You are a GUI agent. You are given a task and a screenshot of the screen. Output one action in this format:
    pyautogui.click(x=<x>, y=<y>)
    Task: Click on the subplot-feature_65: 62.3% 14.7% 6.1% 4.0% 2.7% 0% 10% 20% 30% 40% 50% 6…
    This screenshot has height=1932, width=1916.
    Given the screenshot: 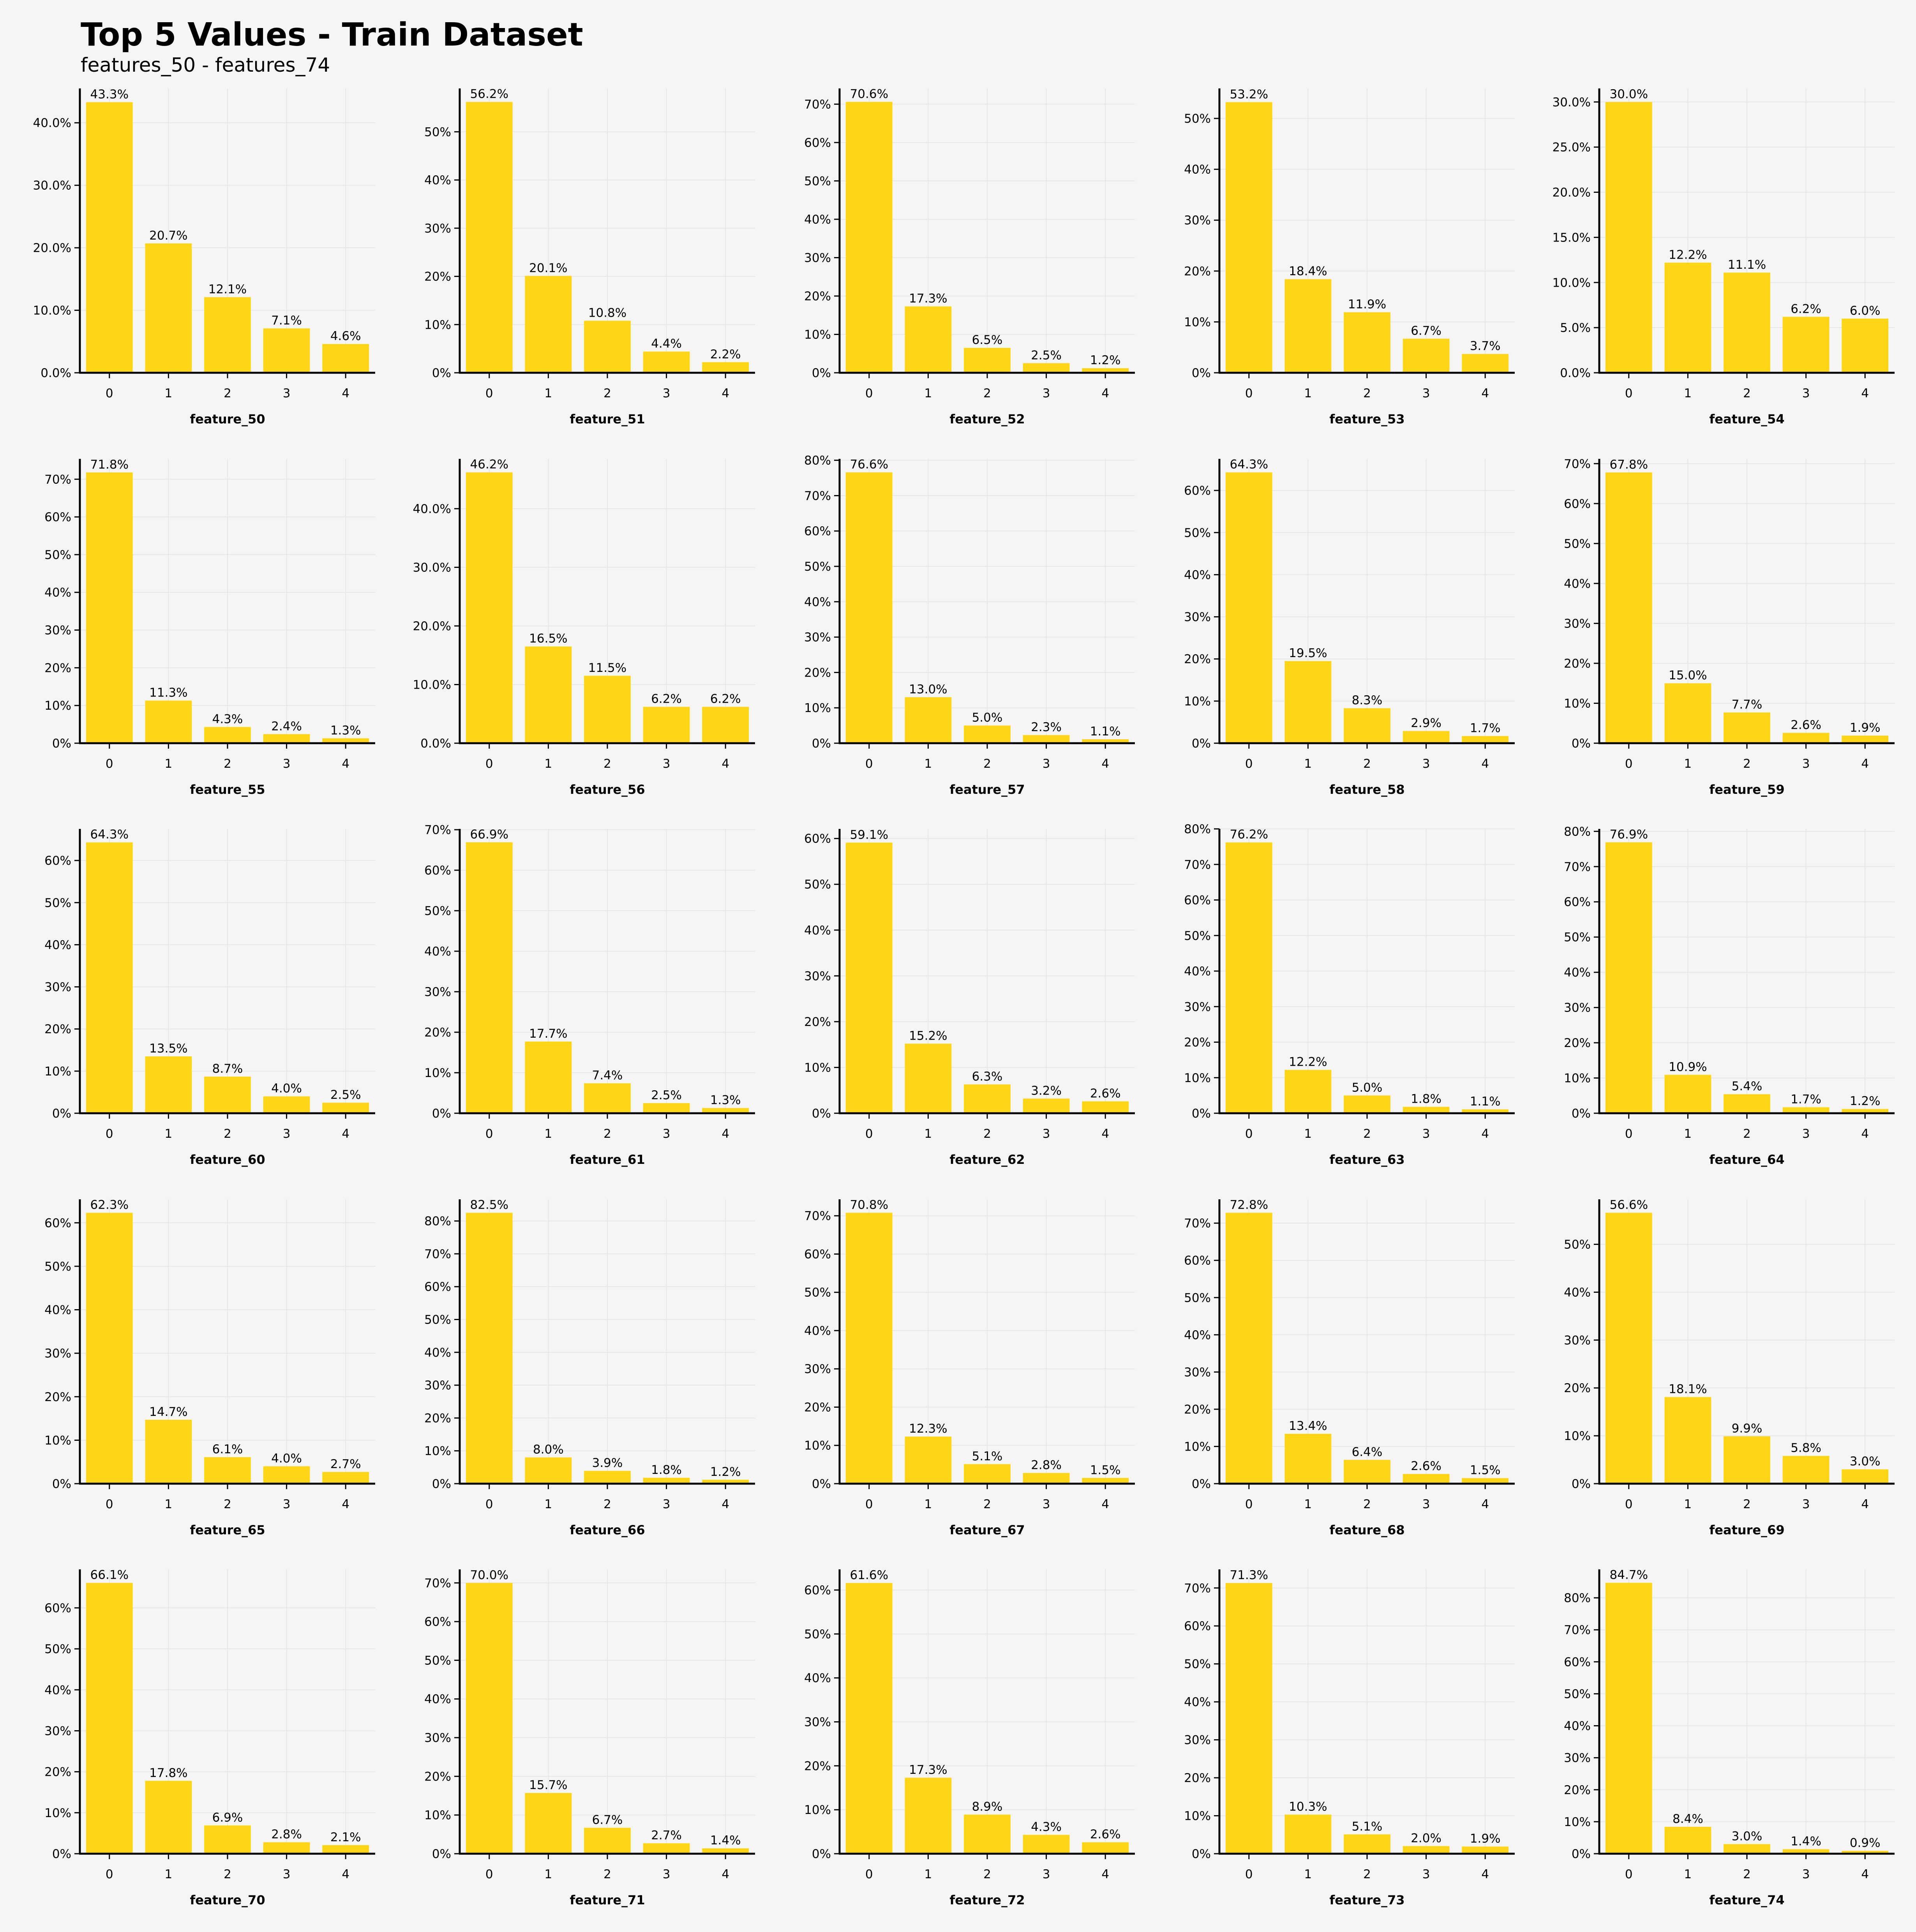 What is the action you would take?
    pyautogui.click(x=209, y=1367)
    